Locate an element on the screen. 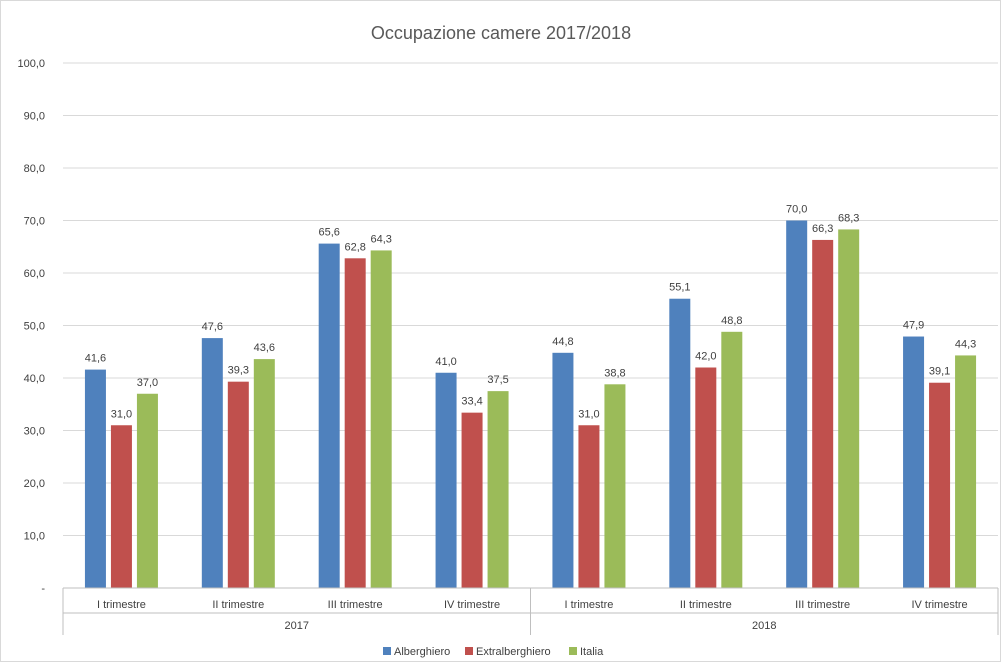 Image resolution: width=1003 pixels, height=664 pixels. y-tick-label: 100,0 is located at coordinates (31, 64).